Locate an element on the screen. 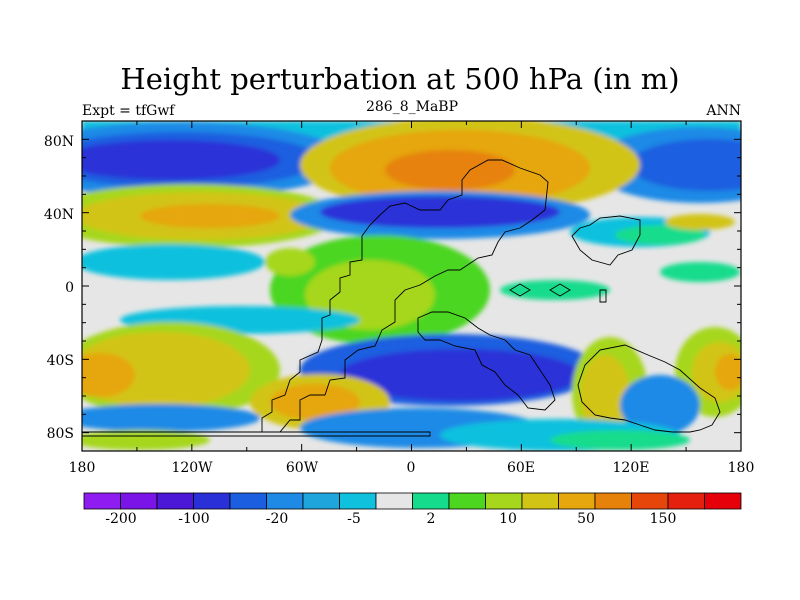 This screenshot has width=800, height=600. colorbar-label: -200 is located at coordinates (120, 519).